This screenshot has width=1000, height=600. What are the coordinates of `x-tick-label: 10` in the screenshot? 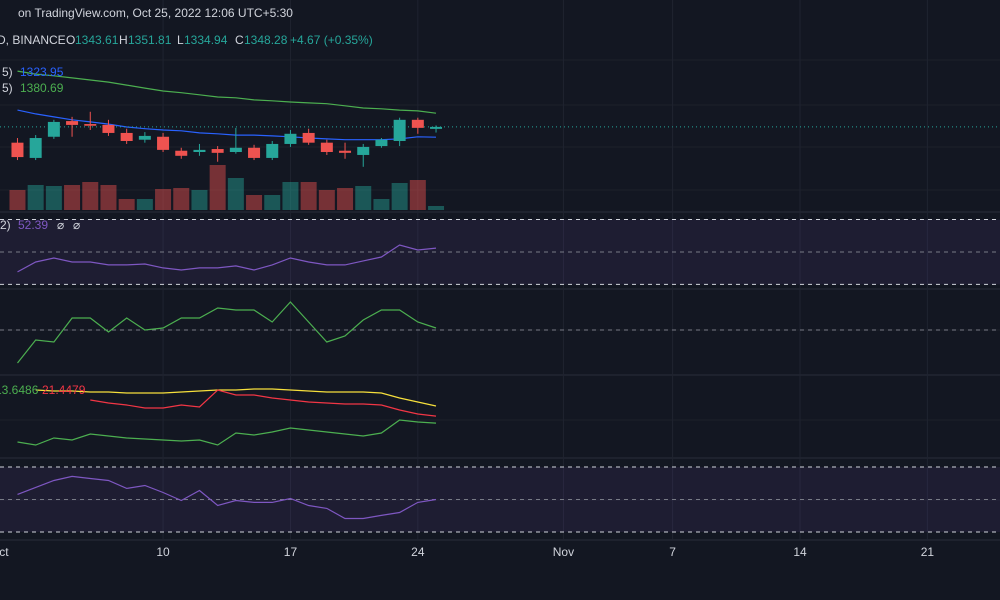 It's located at (163, 552).